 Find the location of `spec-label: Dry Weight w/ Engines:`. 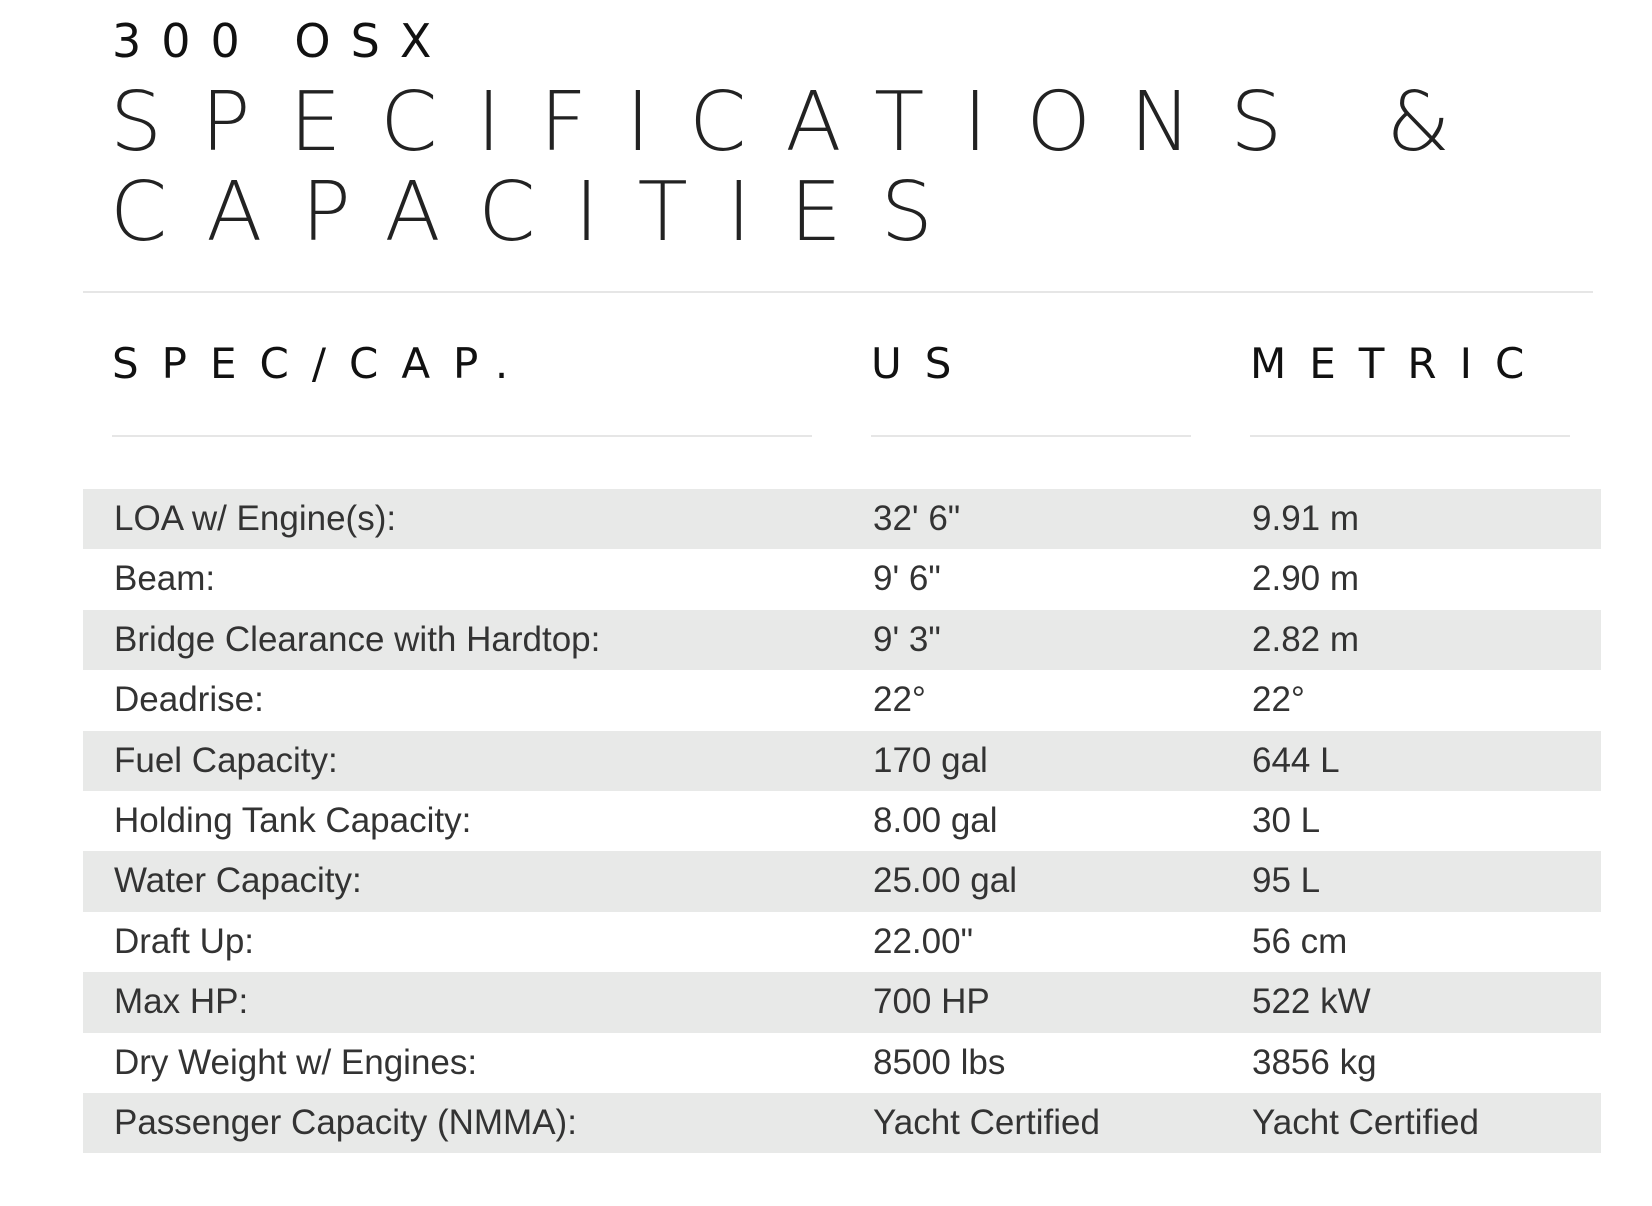

spec-label: Dry Weight w/ Engines: is located at coordinates (296, 1062).